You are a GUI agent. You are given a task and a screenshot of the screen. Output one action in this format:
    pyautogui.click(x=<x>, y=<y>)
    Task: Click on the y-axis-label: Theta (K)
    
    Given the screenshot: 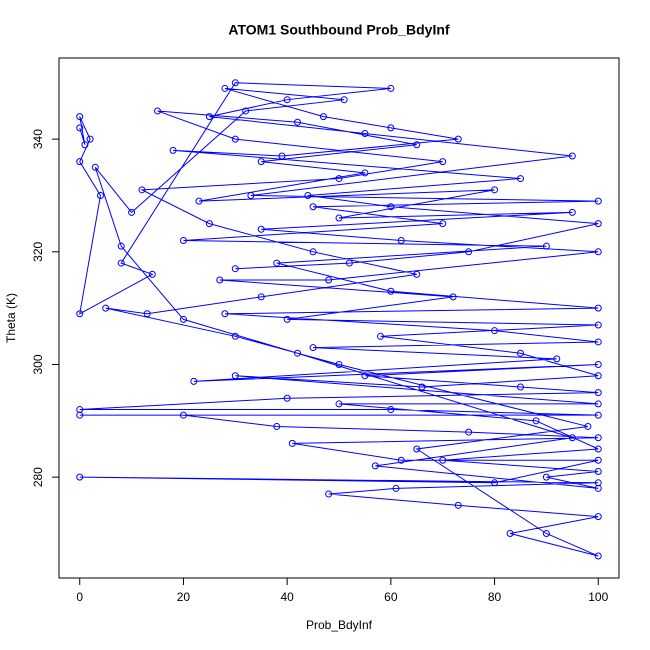 What is the action you would take?
    pyautogui.click(x=11, y=318)
    